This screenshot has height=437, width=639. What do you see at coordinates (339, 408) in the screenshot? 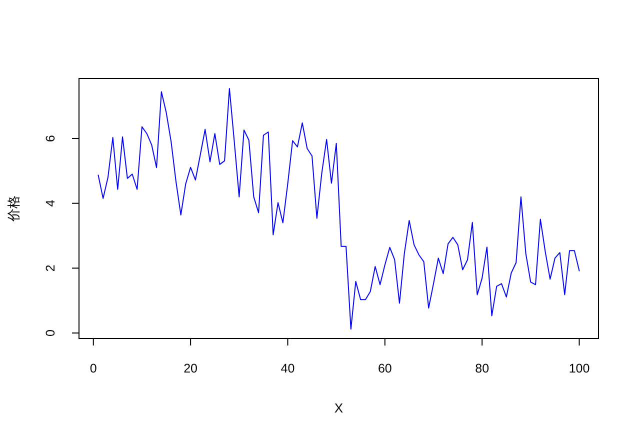
I see `xlabel: X` at bounding box center [339, 408].